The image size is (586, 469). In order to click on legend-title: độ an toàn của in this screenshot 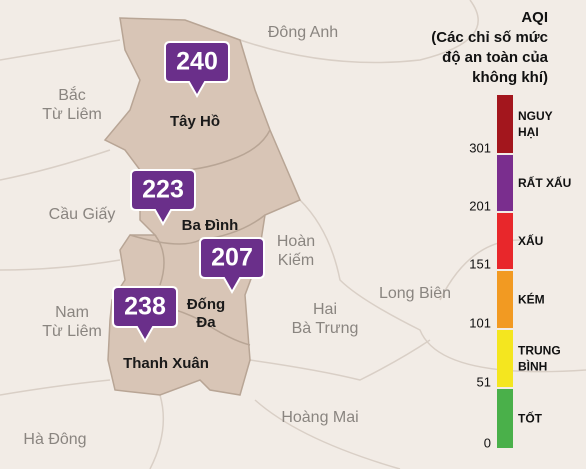, I will do `click(495, 57)`.